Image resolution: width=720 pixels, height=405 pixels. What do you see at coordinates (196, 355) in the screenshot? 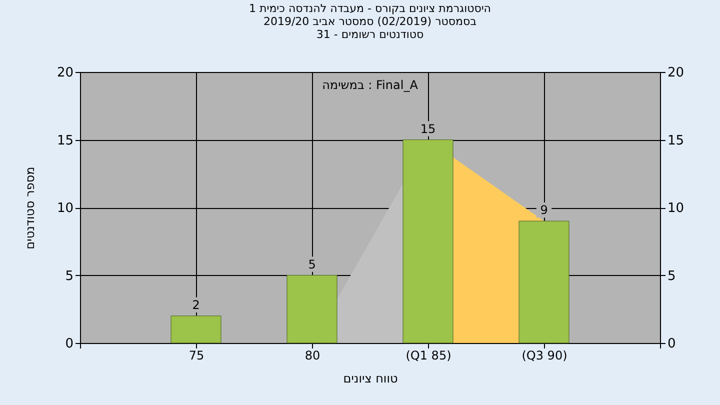
I see `x-tick-label: 75` at bounding box center [196, 355].